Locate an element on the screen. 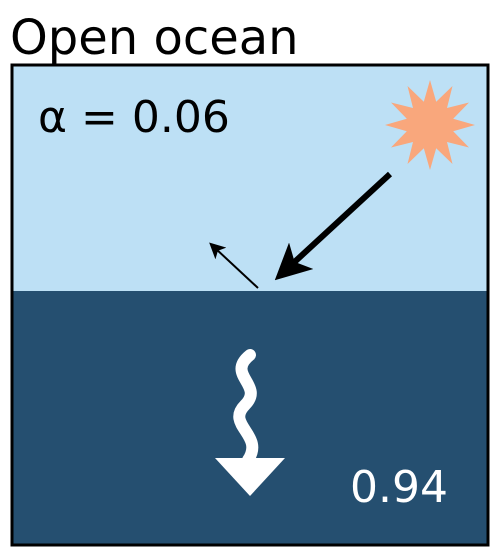  reflected-arrow is located at coordinates (234, 265).